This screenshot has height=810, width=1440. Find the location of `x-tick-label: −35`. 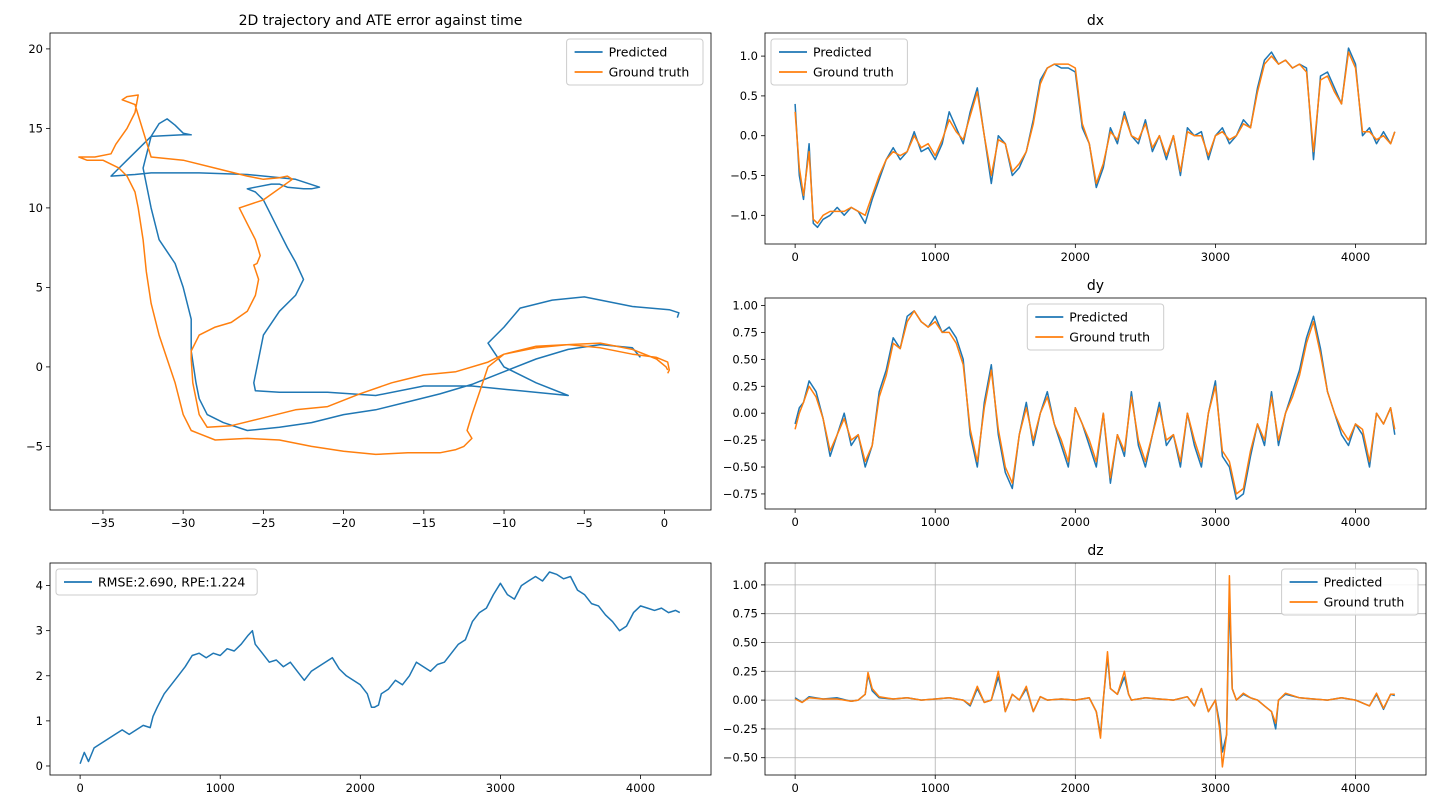

x-tick-label: −35 is located at coordinates (103, 523).